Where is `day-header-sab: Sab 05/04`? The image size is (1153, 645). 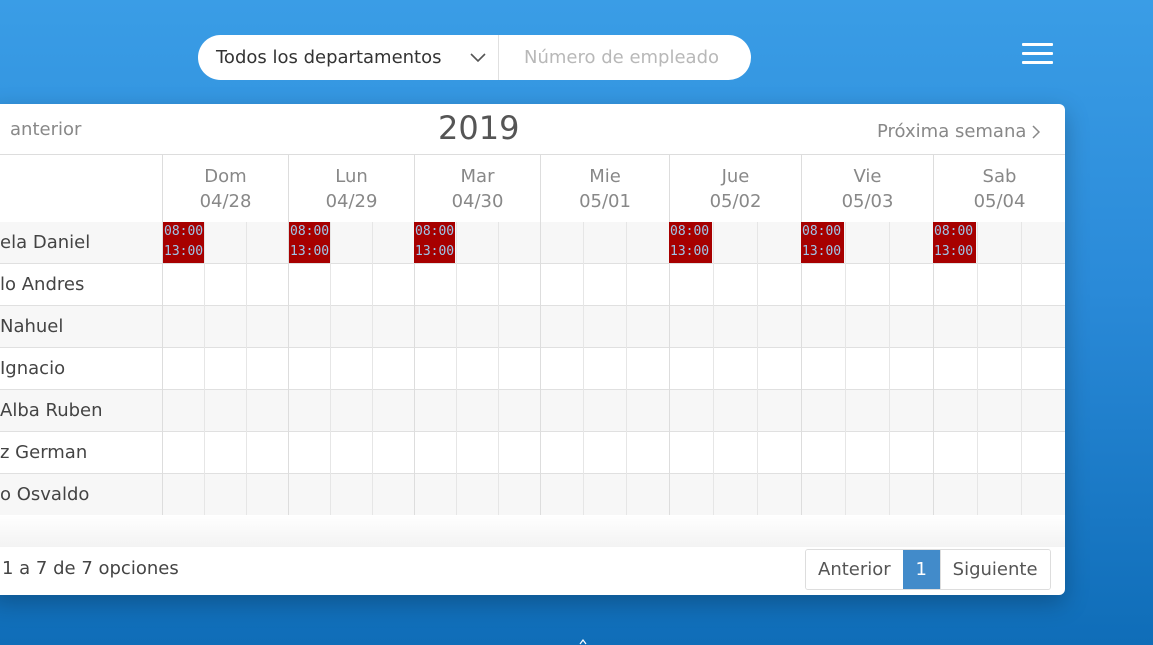
day-header-sab: Sab 05/04 is located at coordinates (999, 188).